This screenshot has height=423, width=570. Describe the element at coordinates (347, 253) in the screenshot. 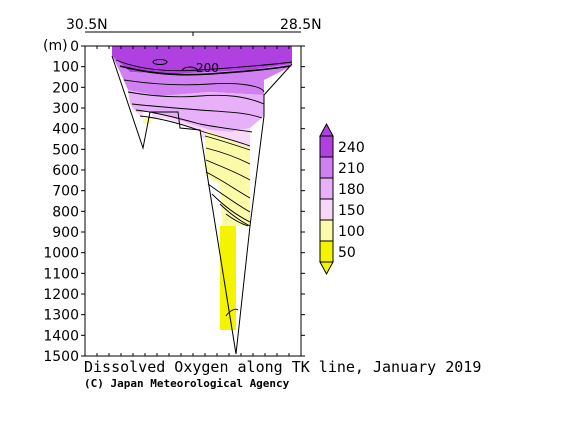

I see `colorbar-label: 50` at that location.